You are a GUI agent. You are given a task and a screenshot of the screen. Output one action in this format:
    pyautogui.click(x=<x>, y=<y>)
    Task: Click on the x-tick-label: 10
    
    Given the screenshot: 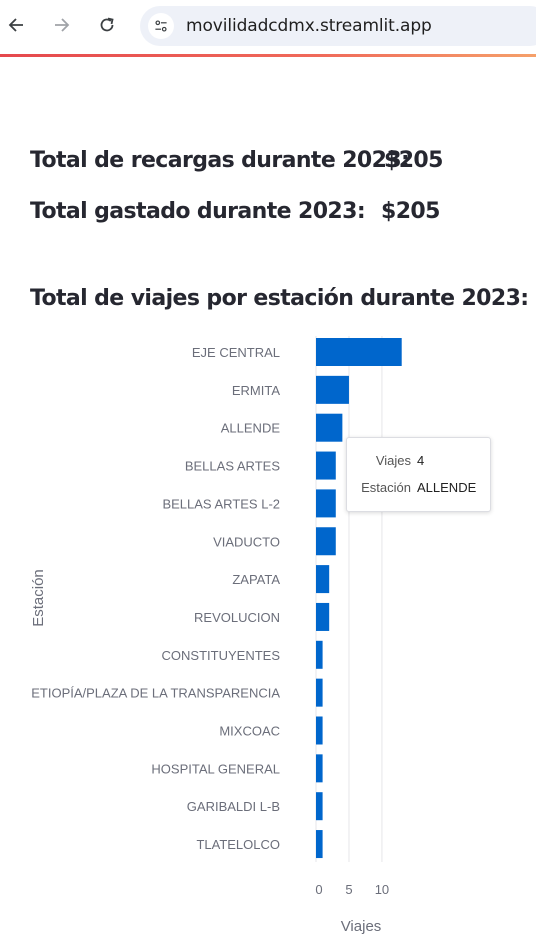 What is the action you would take?
    pyautogui.click(x=382, y=889)
    